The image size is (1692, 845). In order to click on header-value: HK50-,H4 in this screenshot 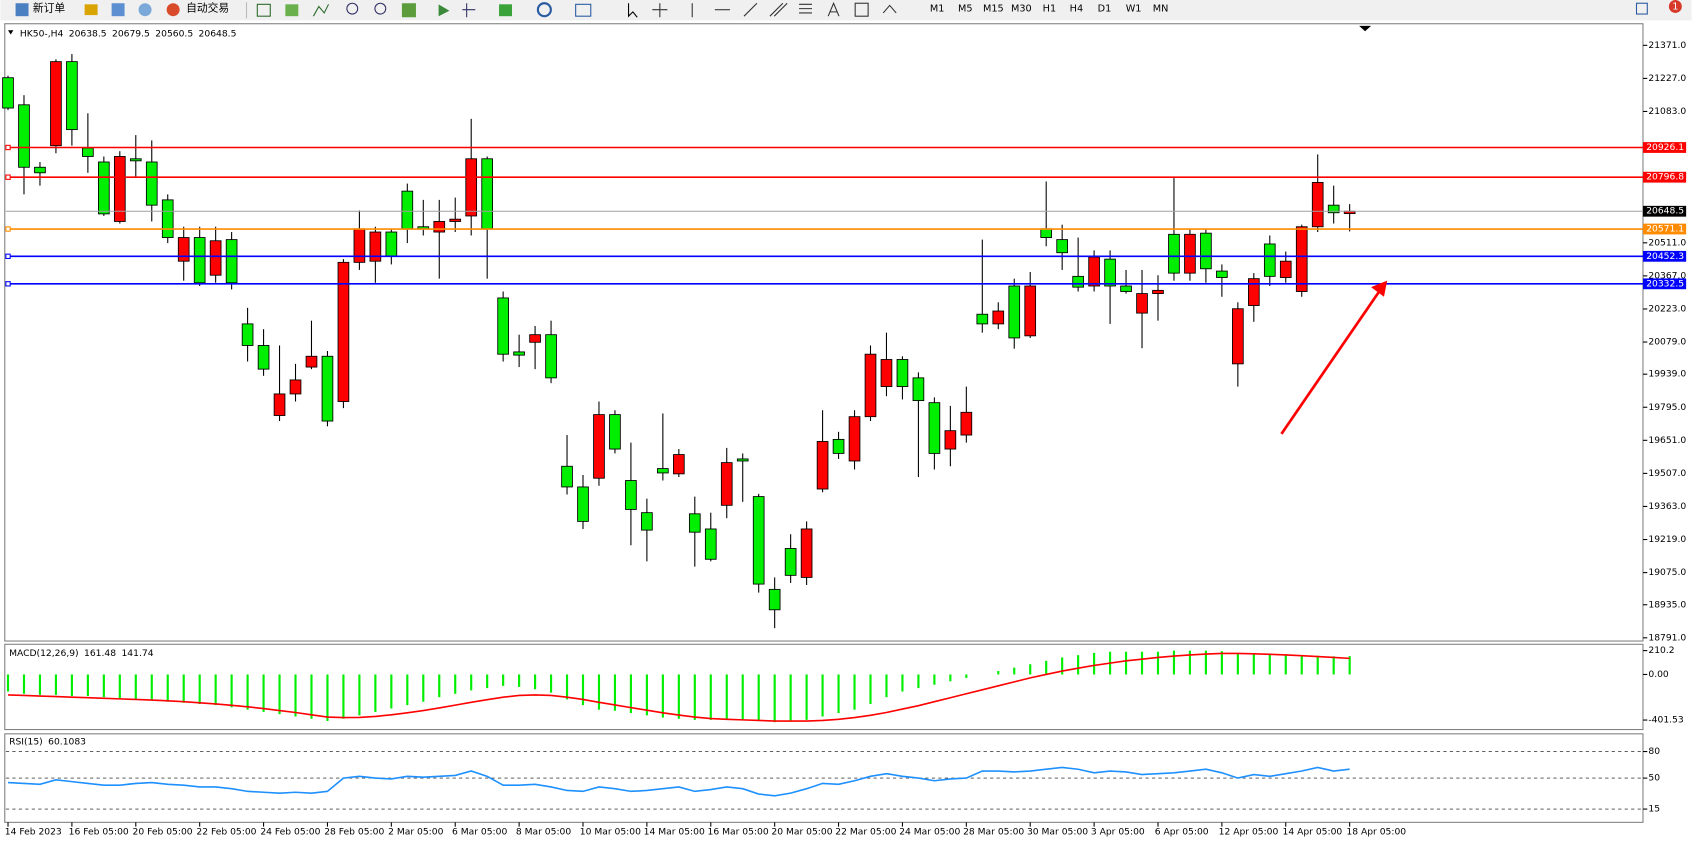, I will do `click(42, 33)`.